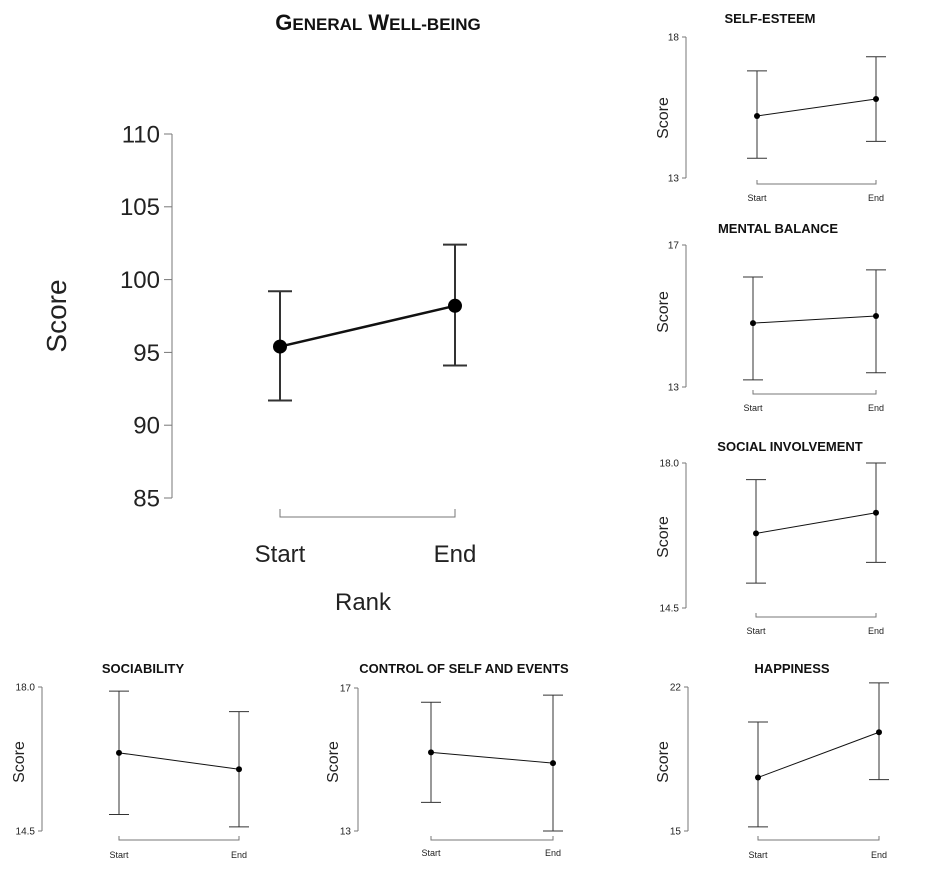 This screenshot has width=935, height=869. What do you see at coordinates (789, 446) in the screenshot?
I see `chart-title: SOCIAL INVOLVEMENT` at bounding box center [789, 446].